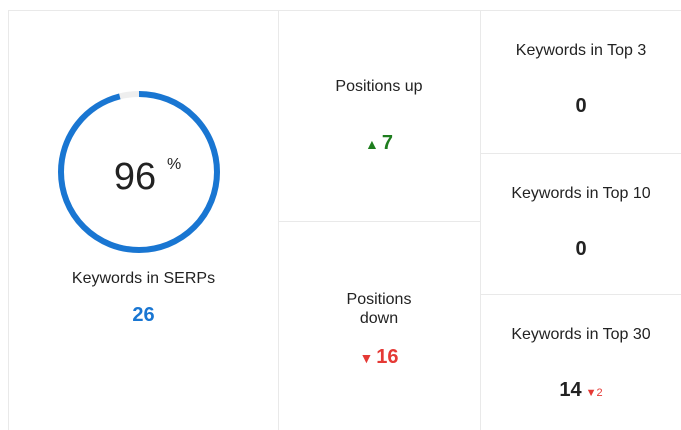 The image size is (681, 430). What do you see at coordinates (581, 81) in the screenshot?
I see `top-cell: Keywords in Top 3 0` at bounding box center [581, 81].